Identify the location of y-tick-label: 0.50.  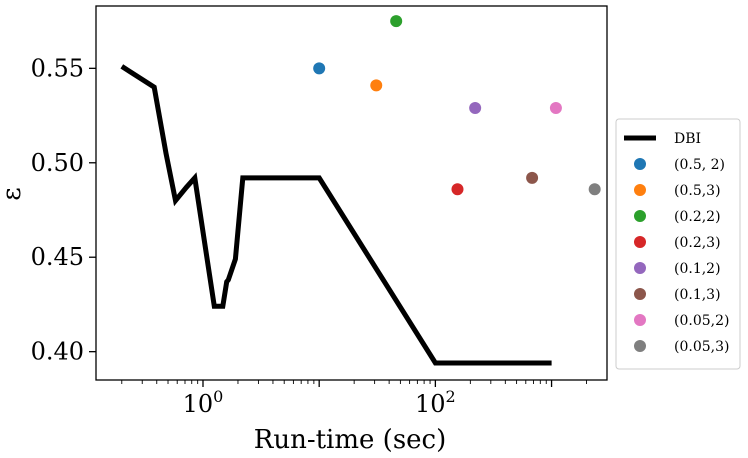
(57, 163).